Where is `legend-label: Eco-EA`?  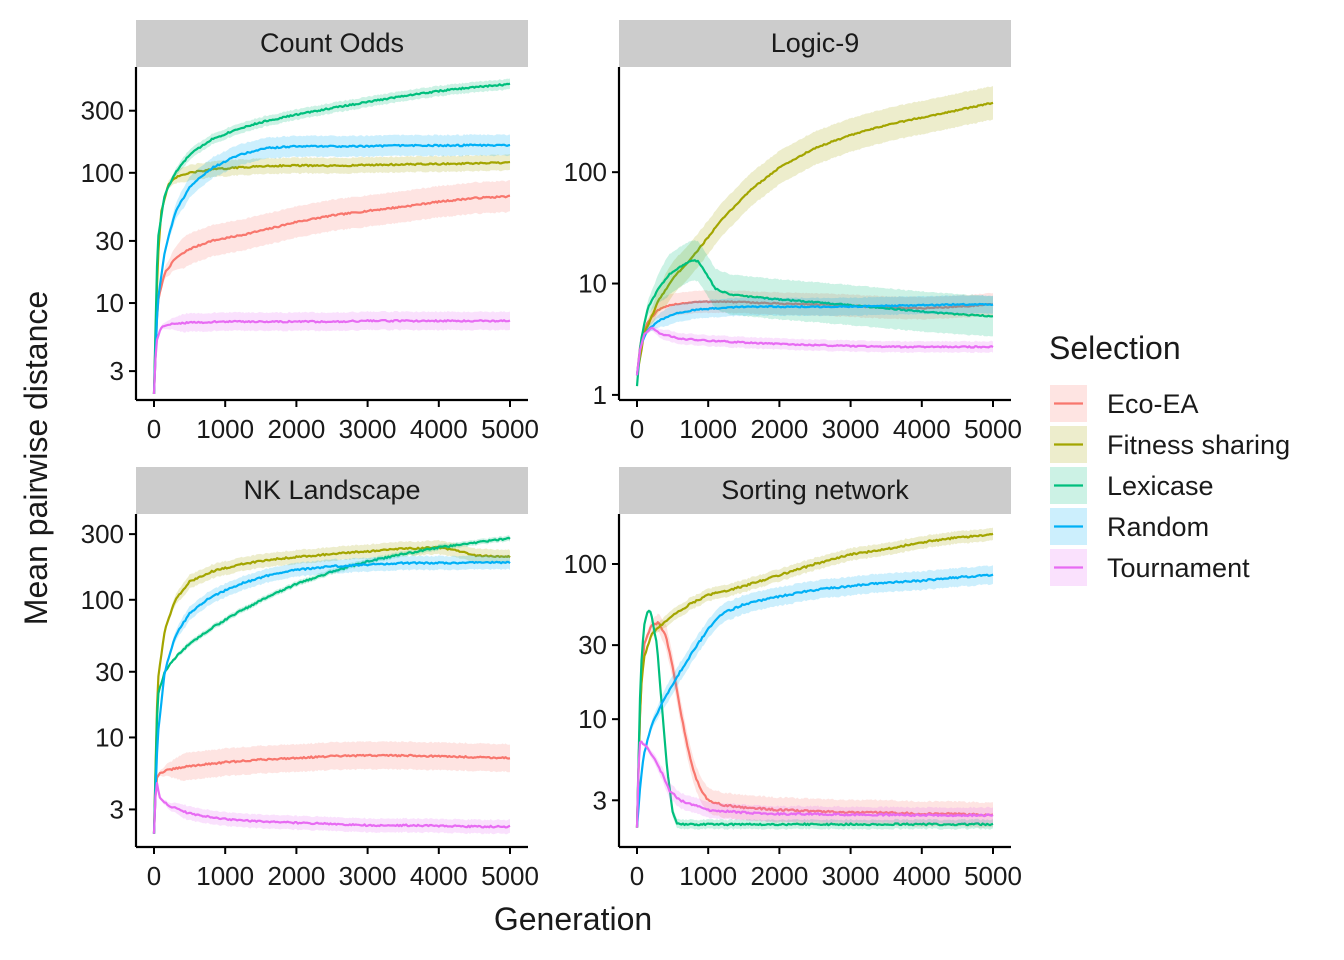
legend-label: Eco-EA is located at coordinates (1153, 404).